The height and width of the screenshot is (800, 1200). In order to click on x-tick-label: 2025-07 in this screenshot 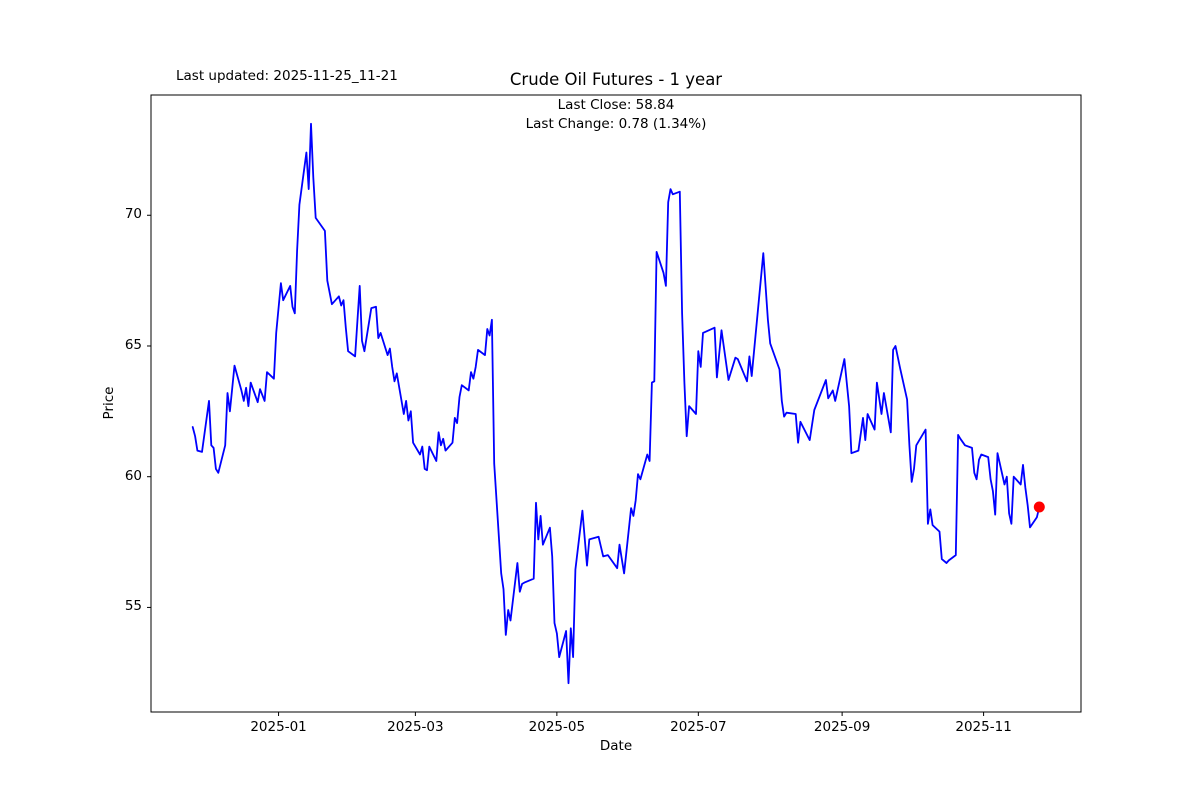, I will do `click(698, 727)`.